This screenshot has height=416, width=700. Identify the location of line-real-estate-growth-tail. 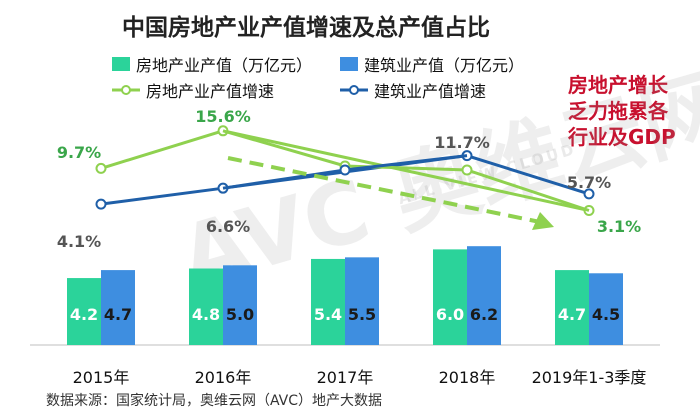
(406, 170).